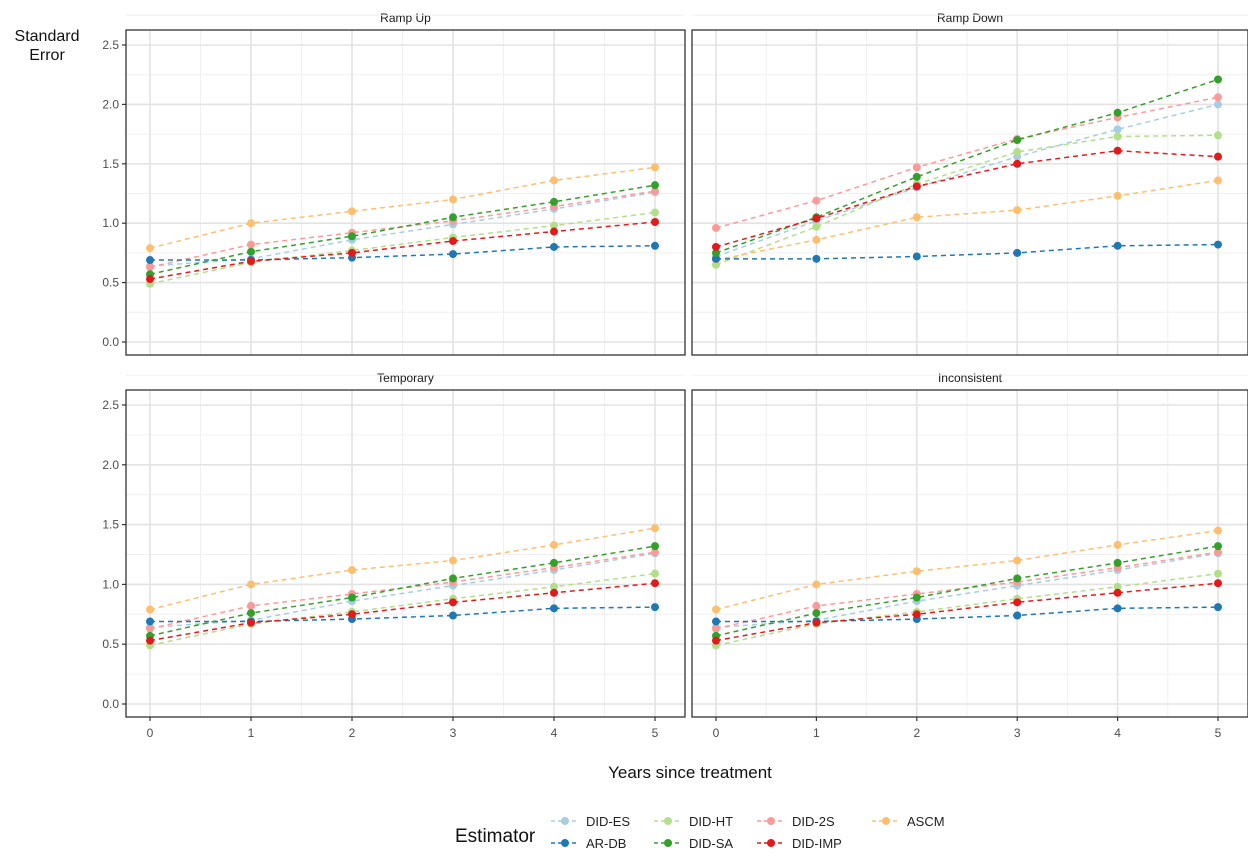 This screenshot has height=865, width=1248. I want to click on legend-label: DID-ES, so click(608, 821).